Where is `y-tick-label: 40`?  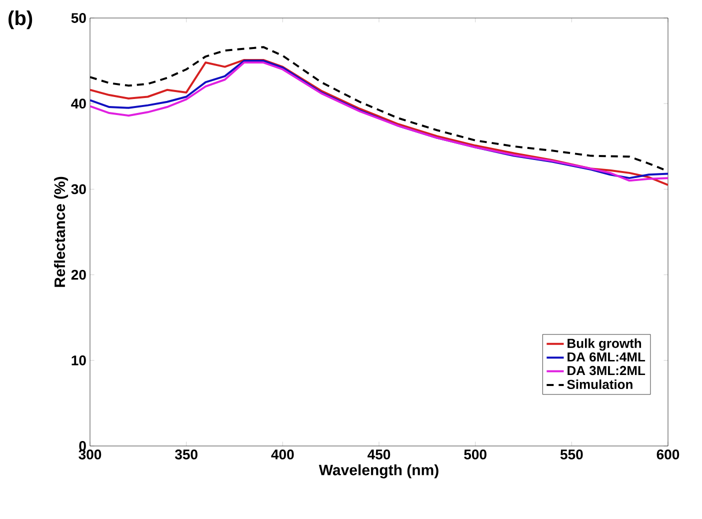
y-tick-label: 40 is located at coordinates (78, 103).